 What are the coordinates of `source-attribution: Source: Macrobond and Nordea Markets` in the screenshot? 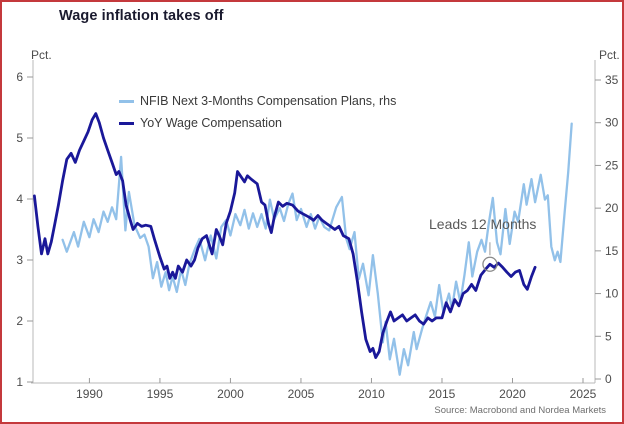 It's located at (520, 410).